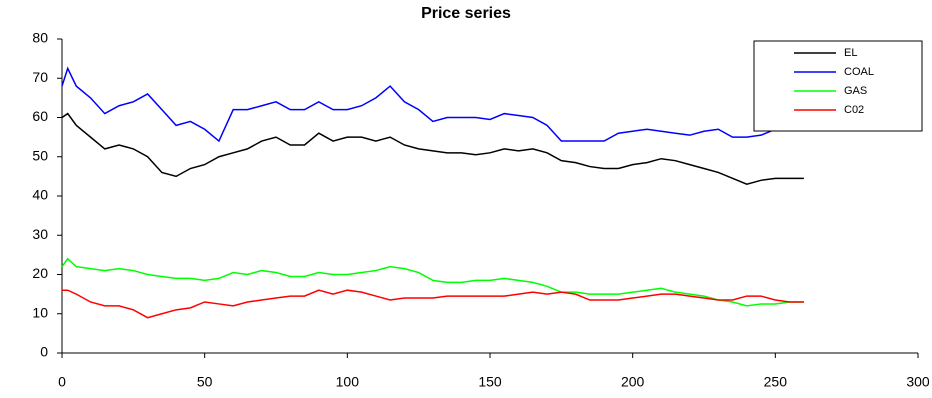  What do you see at coordinates (918, 382) in the screenshot?
I see `x-tick-label: 300` at bounding box center [918, 382].